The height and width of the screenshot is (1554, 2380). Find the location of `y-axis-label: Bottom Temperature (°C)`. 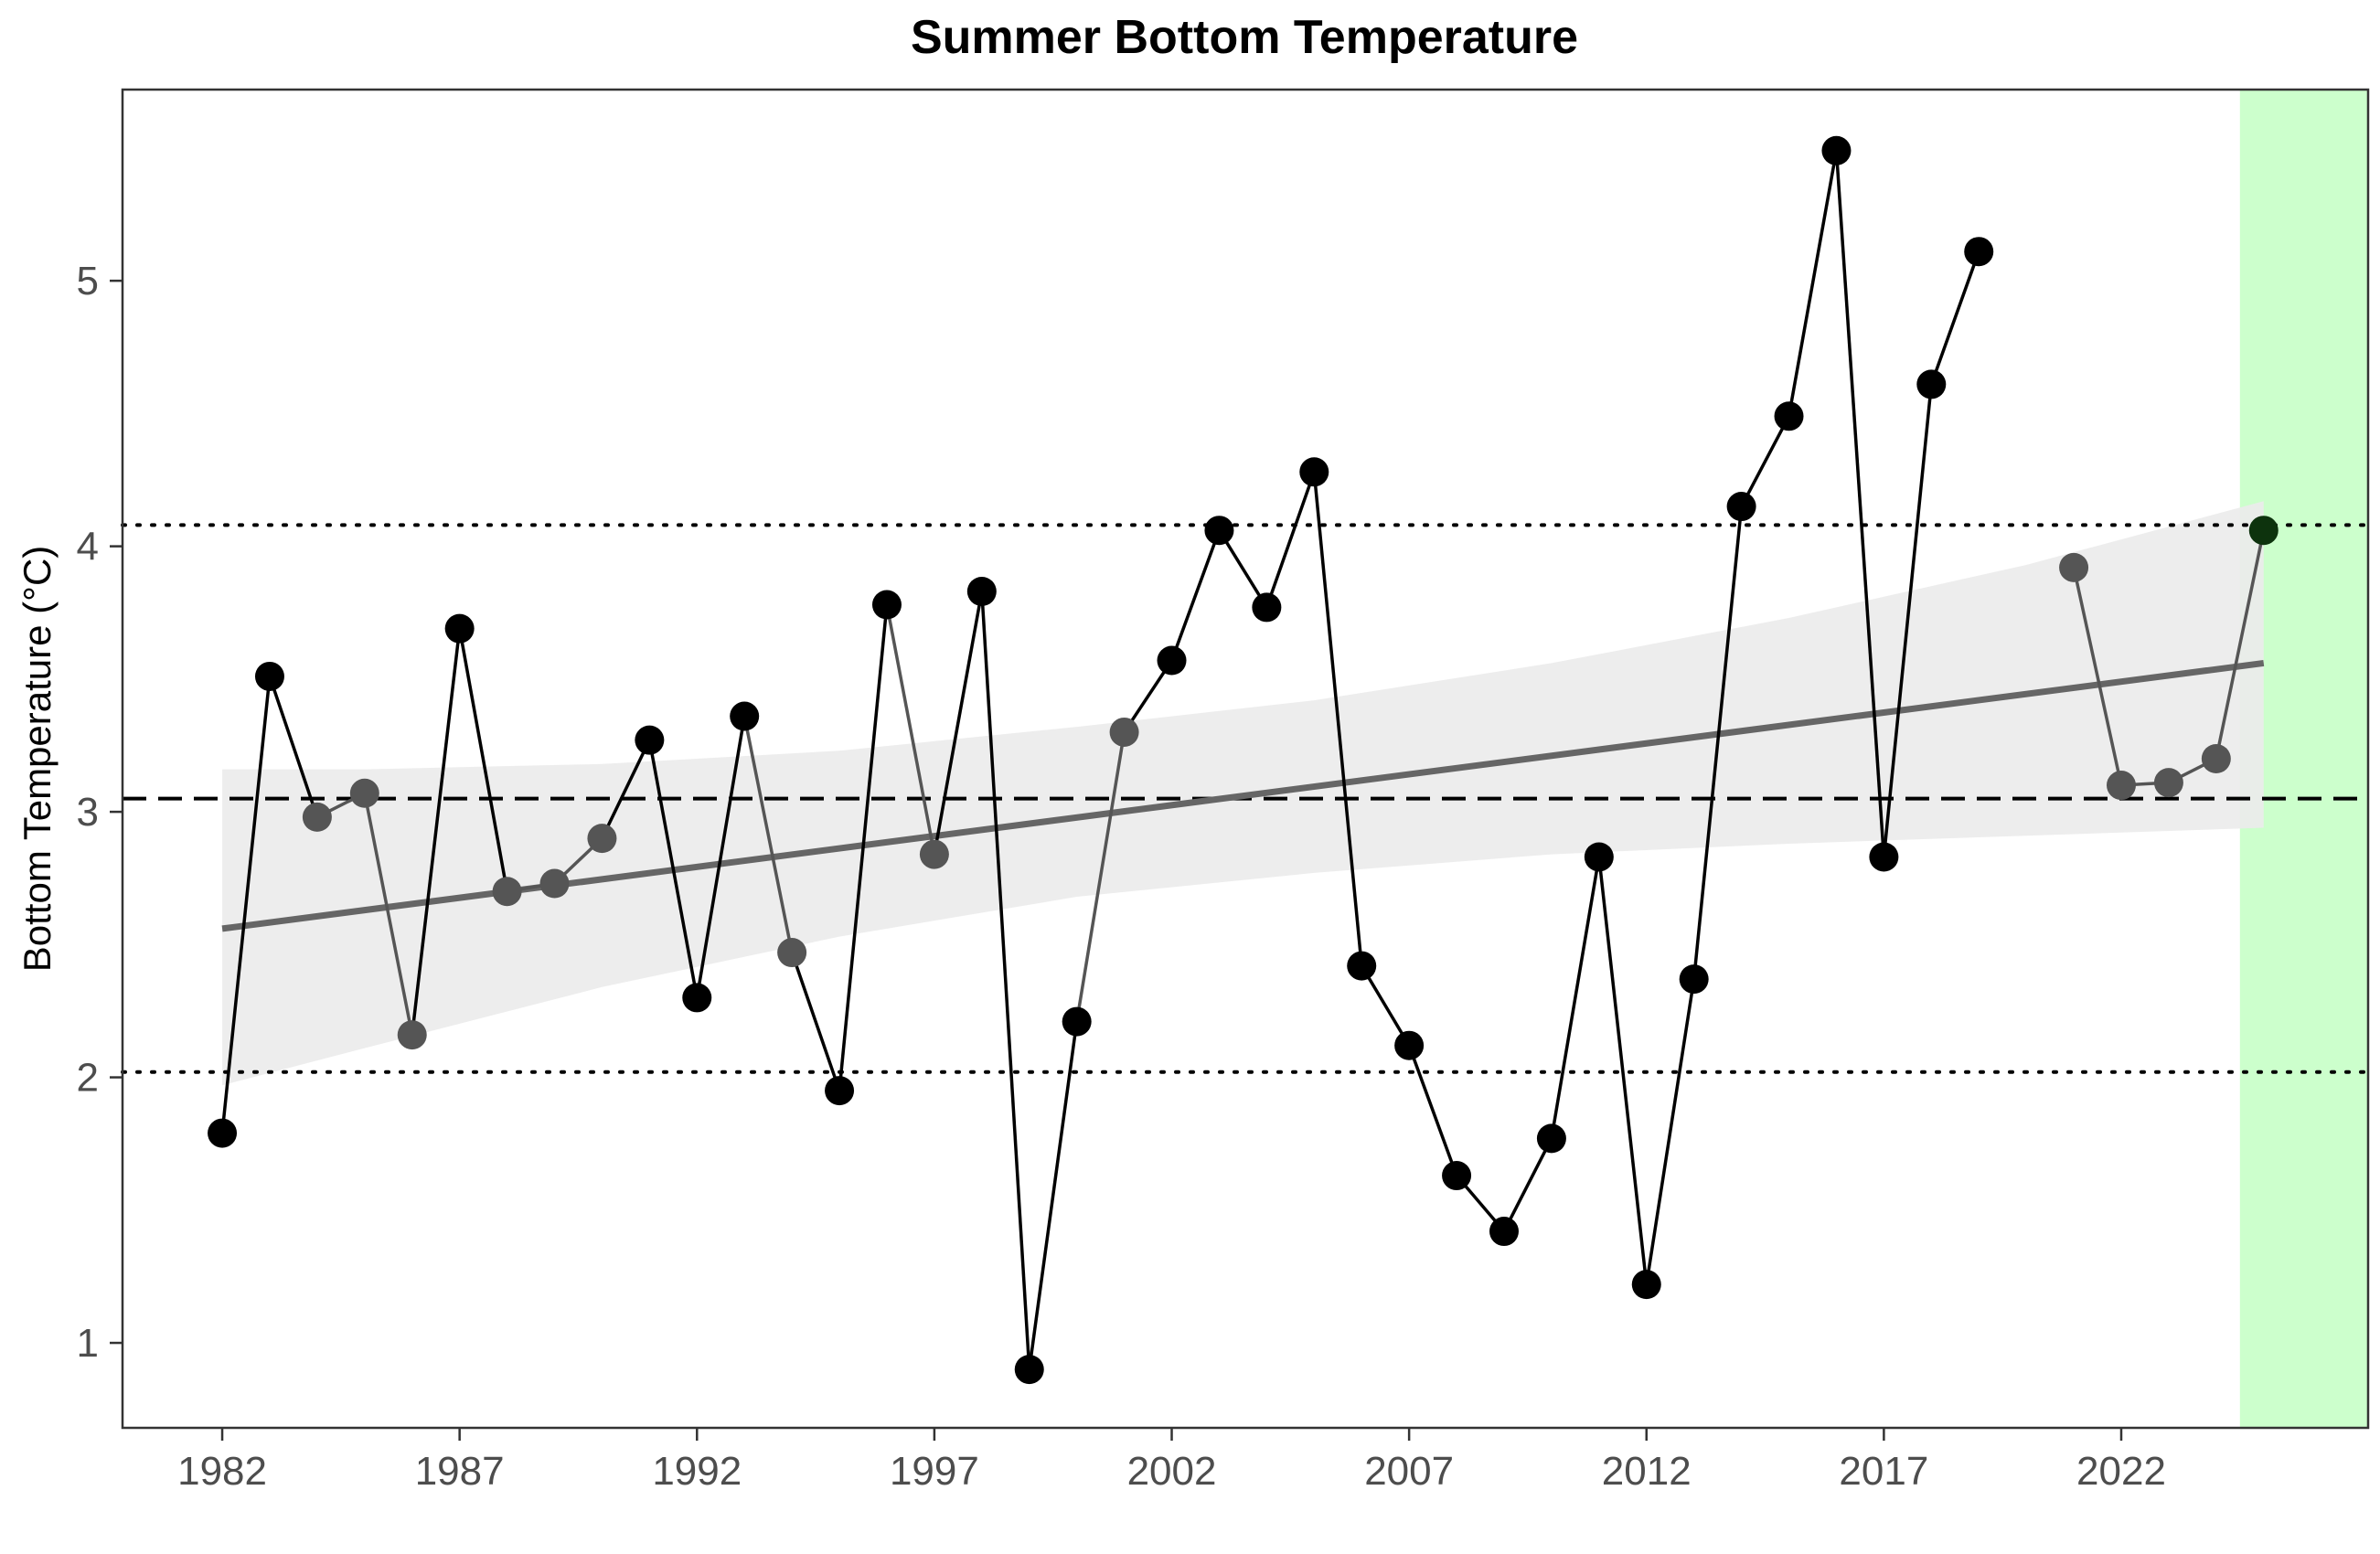

y-axis-label: Bottom Temperature (°C) is located at coordinates (37, 759).